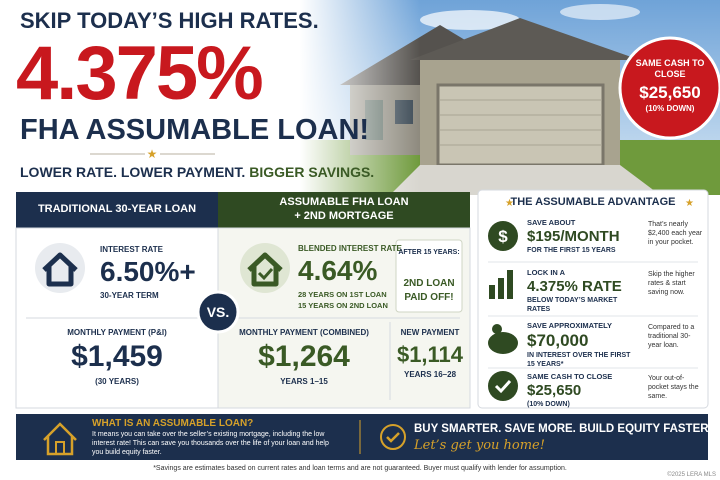  I want to click on payment-note: (30 YEARS), so click(117, 381).